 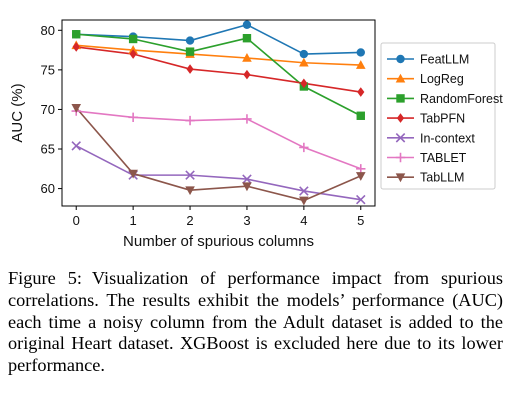 I want to click on x-tick-label: 0, so click(x=76, y=220).